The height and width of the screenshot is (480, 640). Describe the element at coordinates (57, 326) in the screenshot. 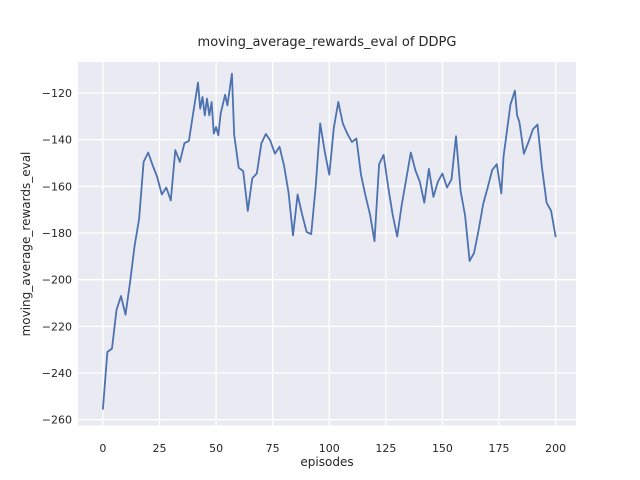

I see `svg-text: −220` at that location.